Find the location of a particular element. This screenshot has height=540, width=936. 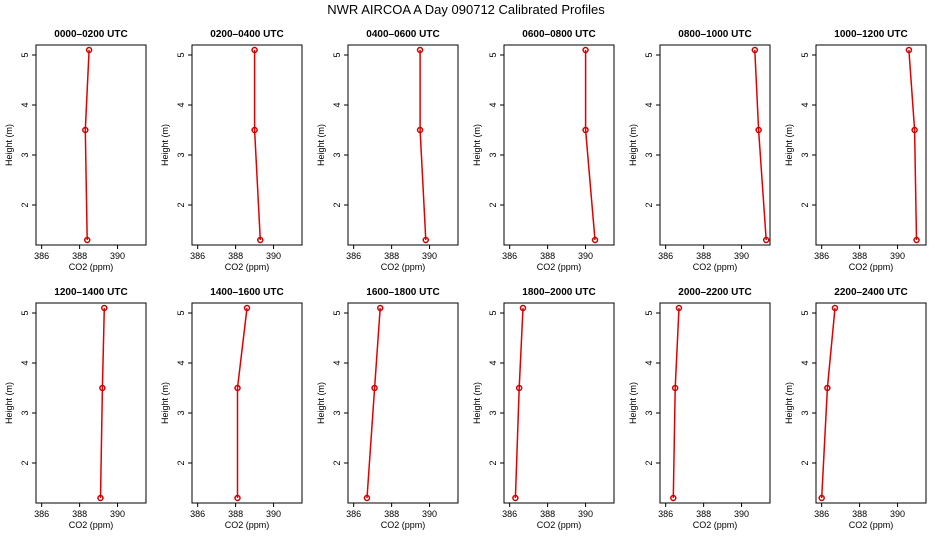

panel-title: 0400–0600 UTC is located at coordinates (402, 34).